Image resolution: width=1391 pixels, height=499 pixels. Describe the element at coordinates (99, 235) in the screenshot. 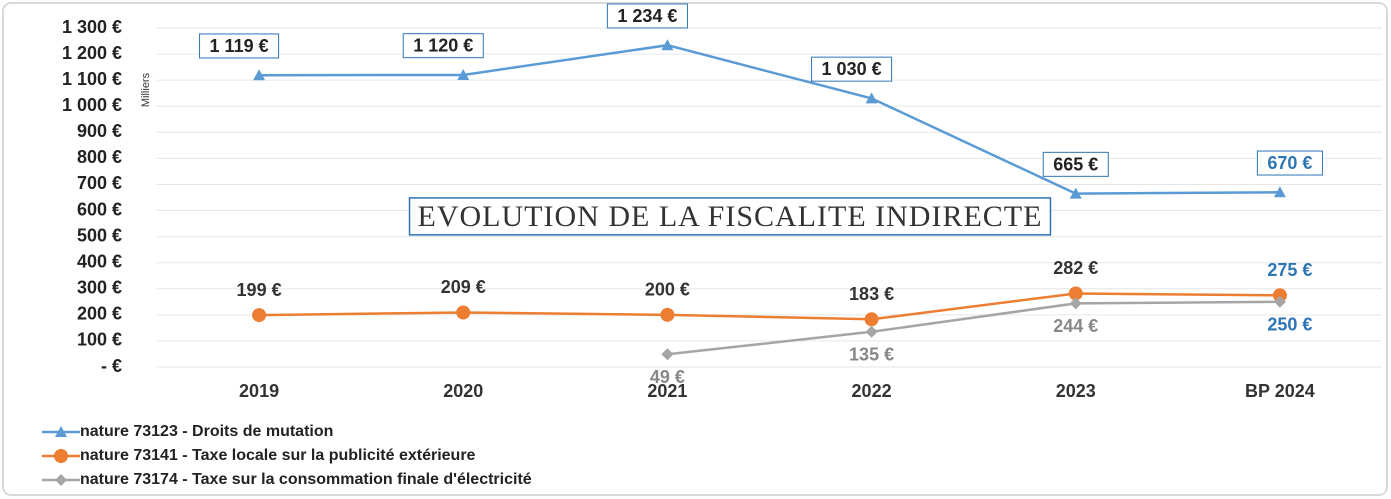

I see `y-tick-label: 500 €` at that location.